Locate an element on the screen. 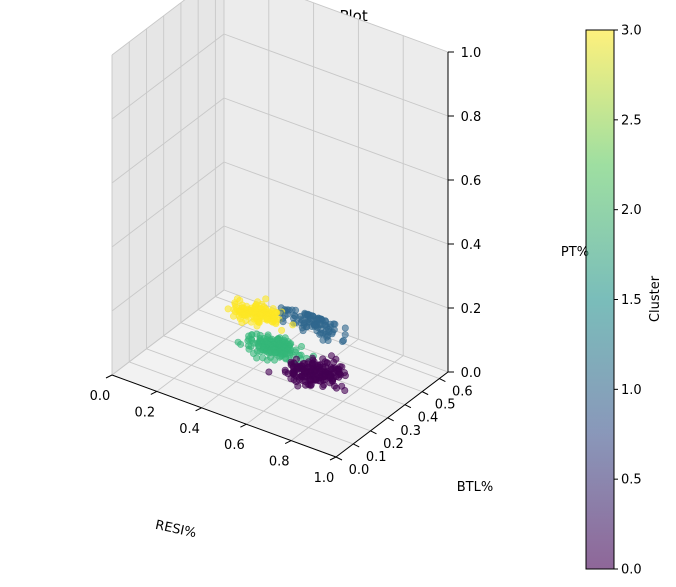 Image resolution: width=676 pixels, height=587 pixels. y-tick-label: 0.6 is located at coordinates (462, 392).